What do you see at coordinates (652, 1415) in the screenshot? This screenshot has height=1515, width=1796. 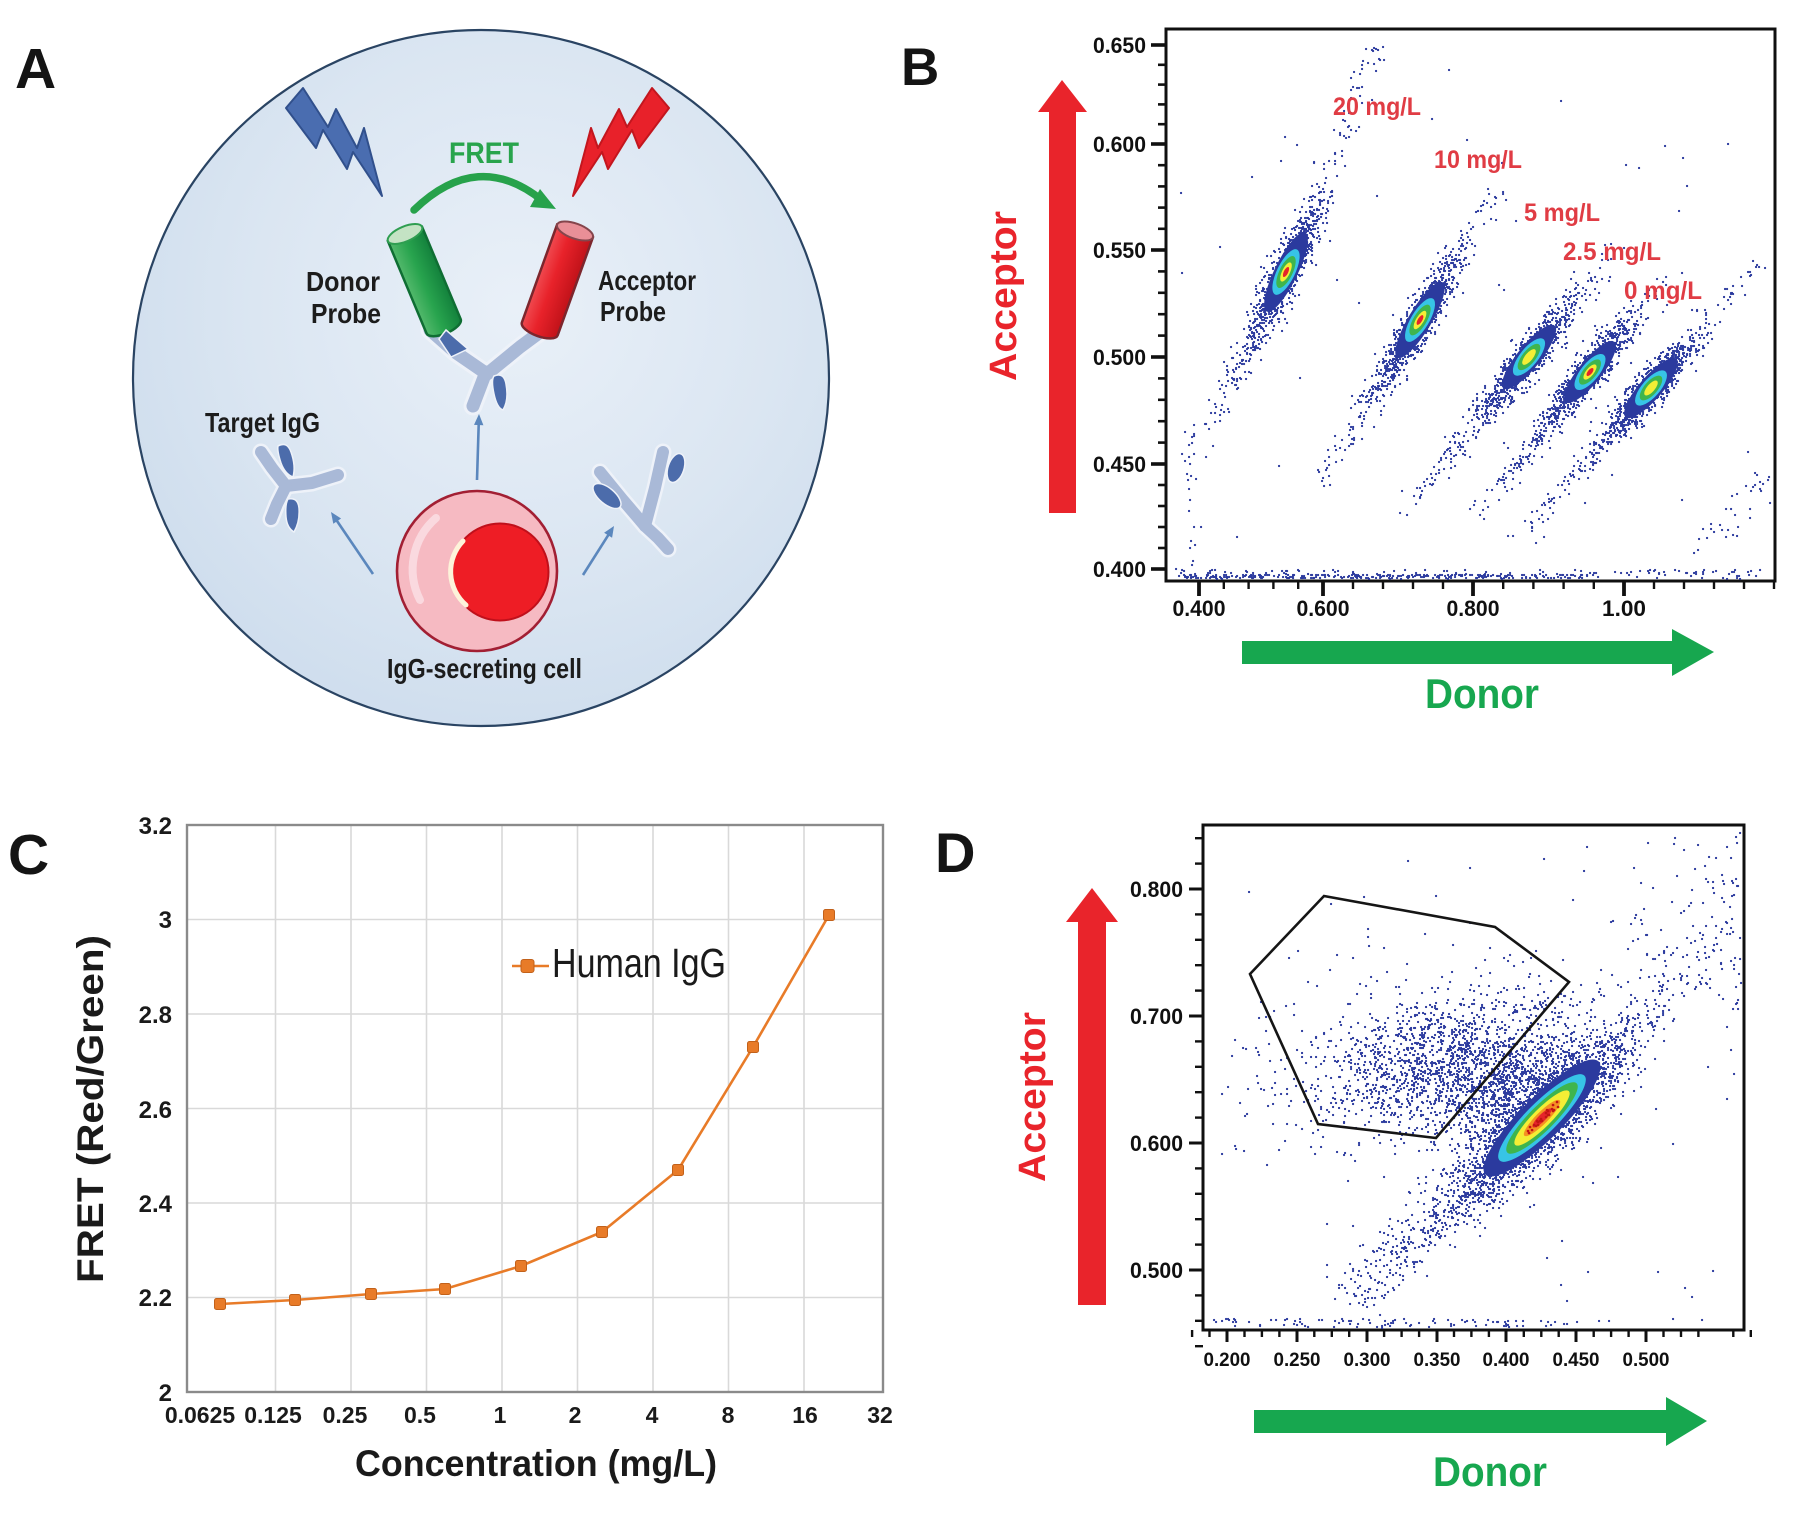 I see `svg-text: 4` at bounding box center [652, 1415].